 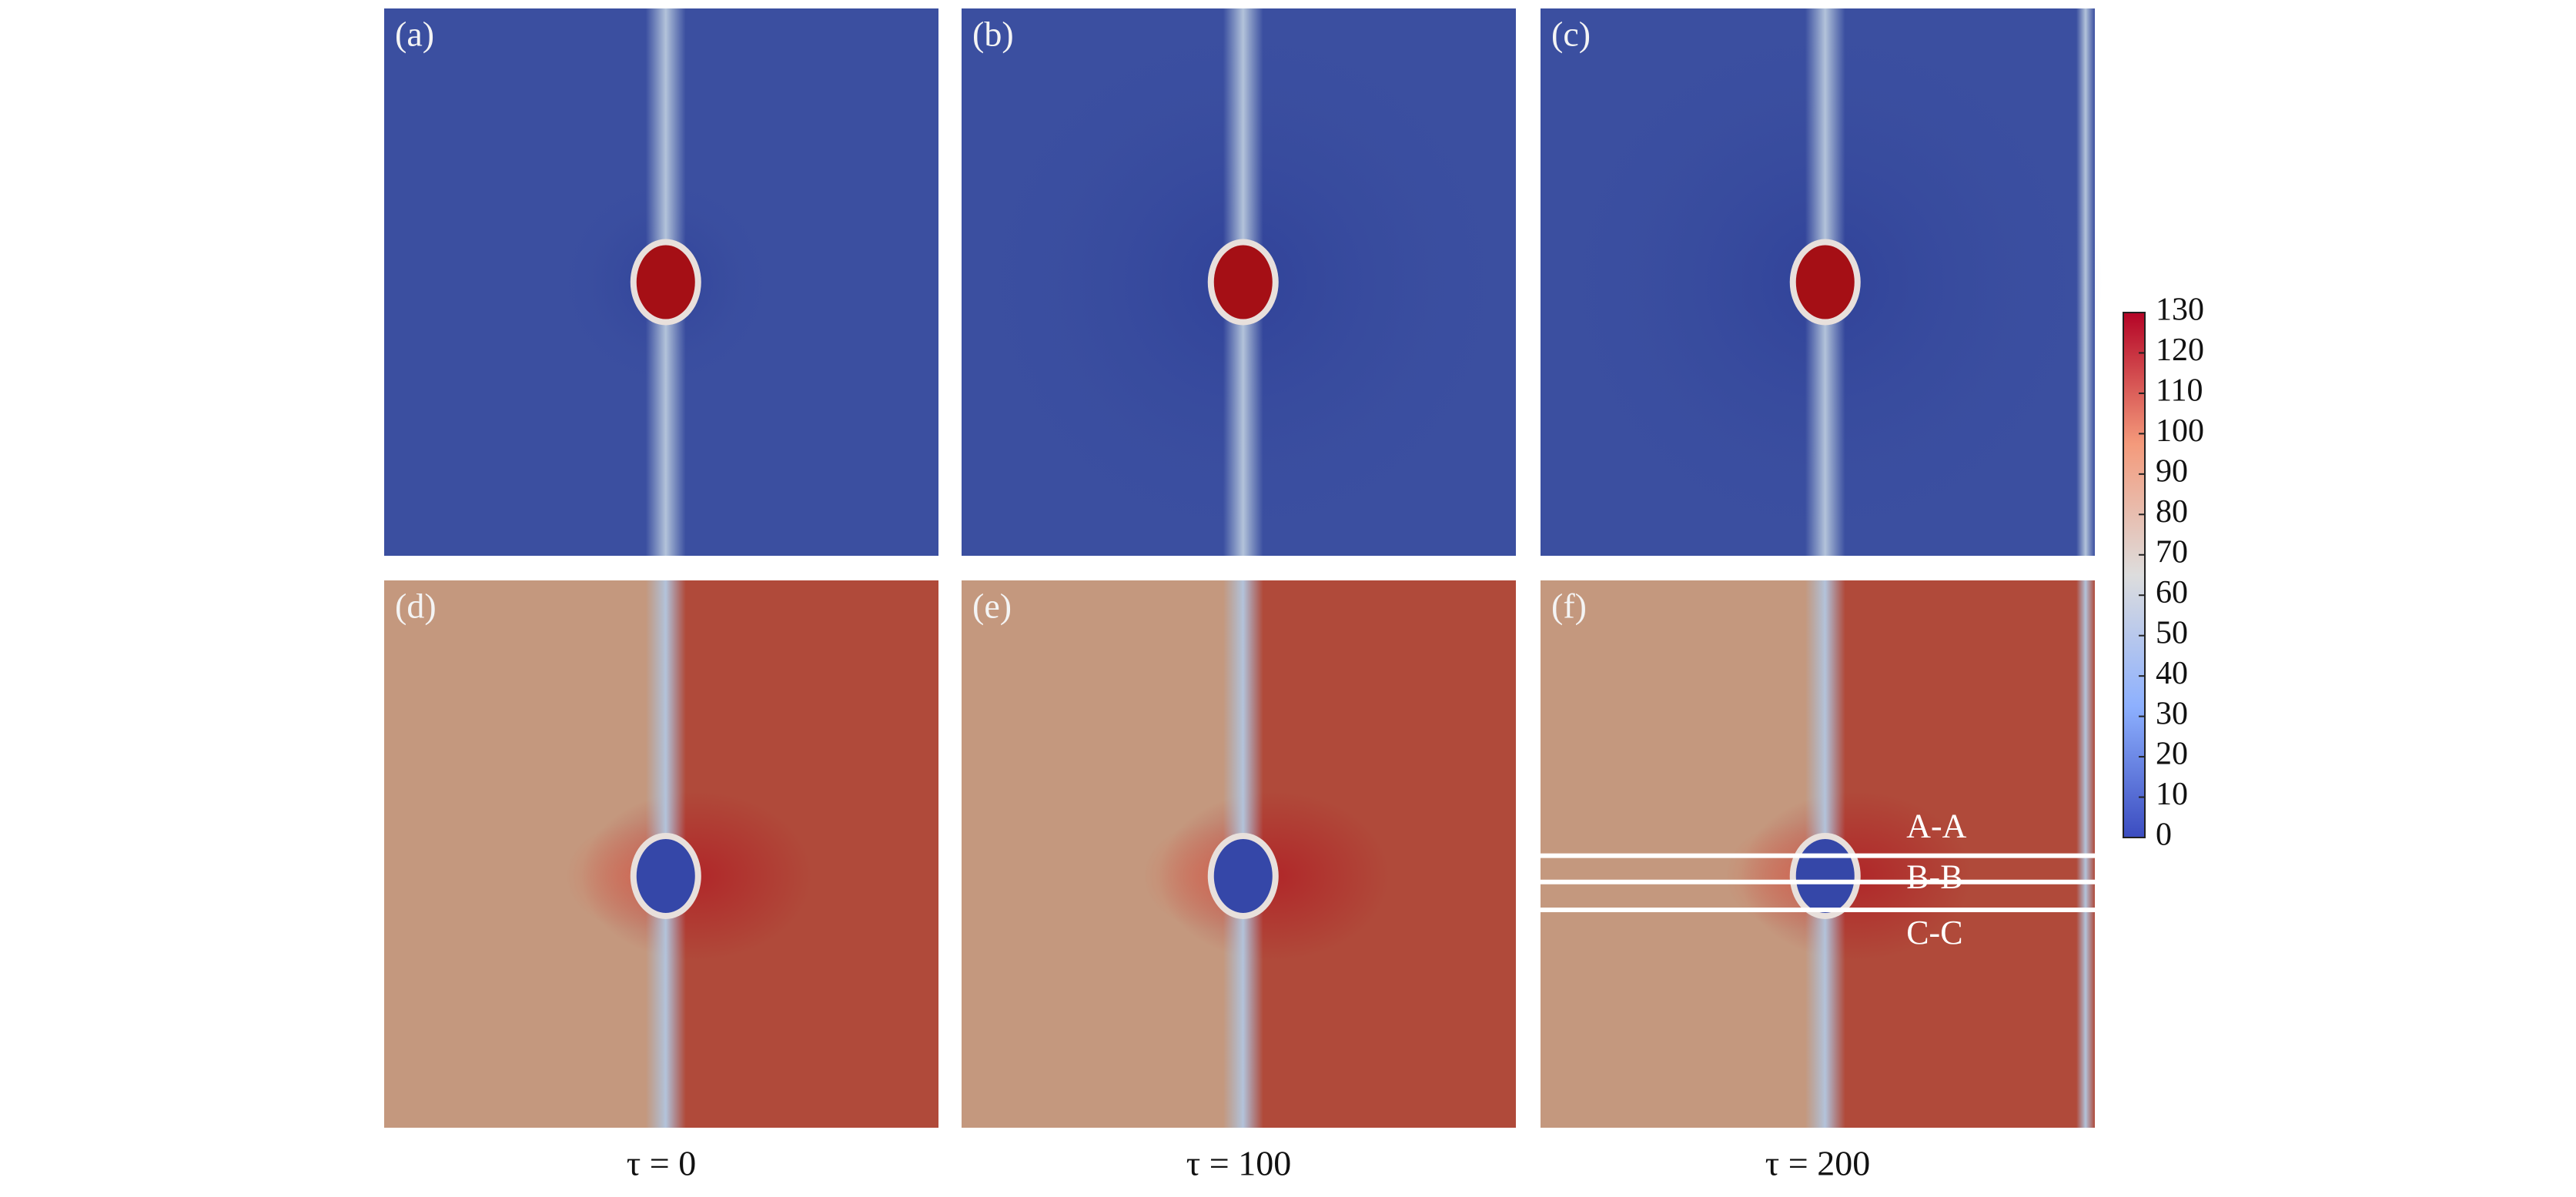 What do you see at coordinates (993, 34) in the screenshot?
I see `panel-label: (b)` at bounding box center [993, 34].